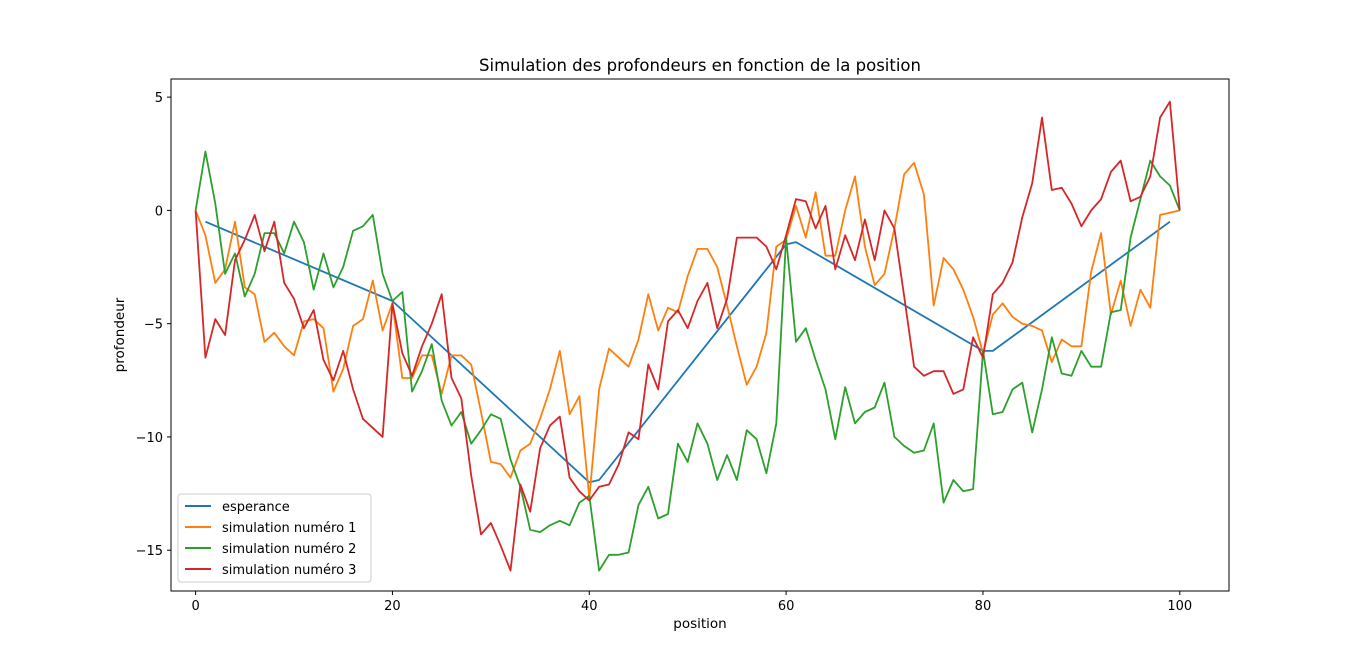 The image size is (1366, 662). I want to click on legend-label-simulation-1: simulation numéro 1, so click(289, 528).